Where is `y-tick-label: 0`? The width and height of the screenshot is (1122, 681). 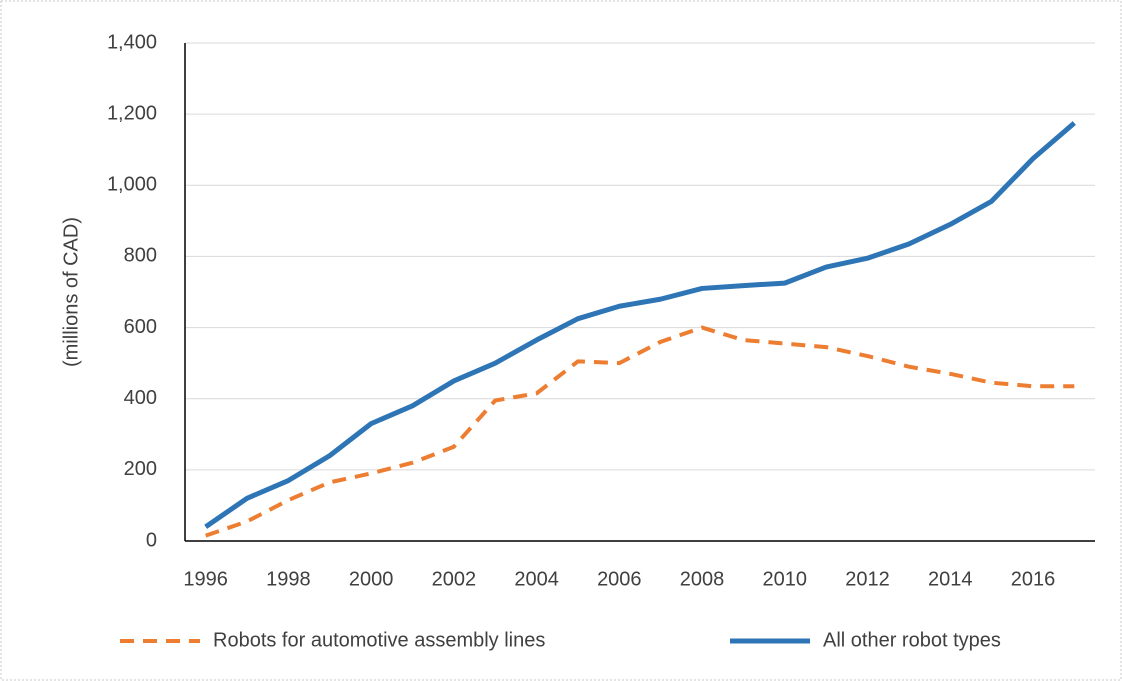 y-tick-label: 0 is located at coordinates (151, 540).